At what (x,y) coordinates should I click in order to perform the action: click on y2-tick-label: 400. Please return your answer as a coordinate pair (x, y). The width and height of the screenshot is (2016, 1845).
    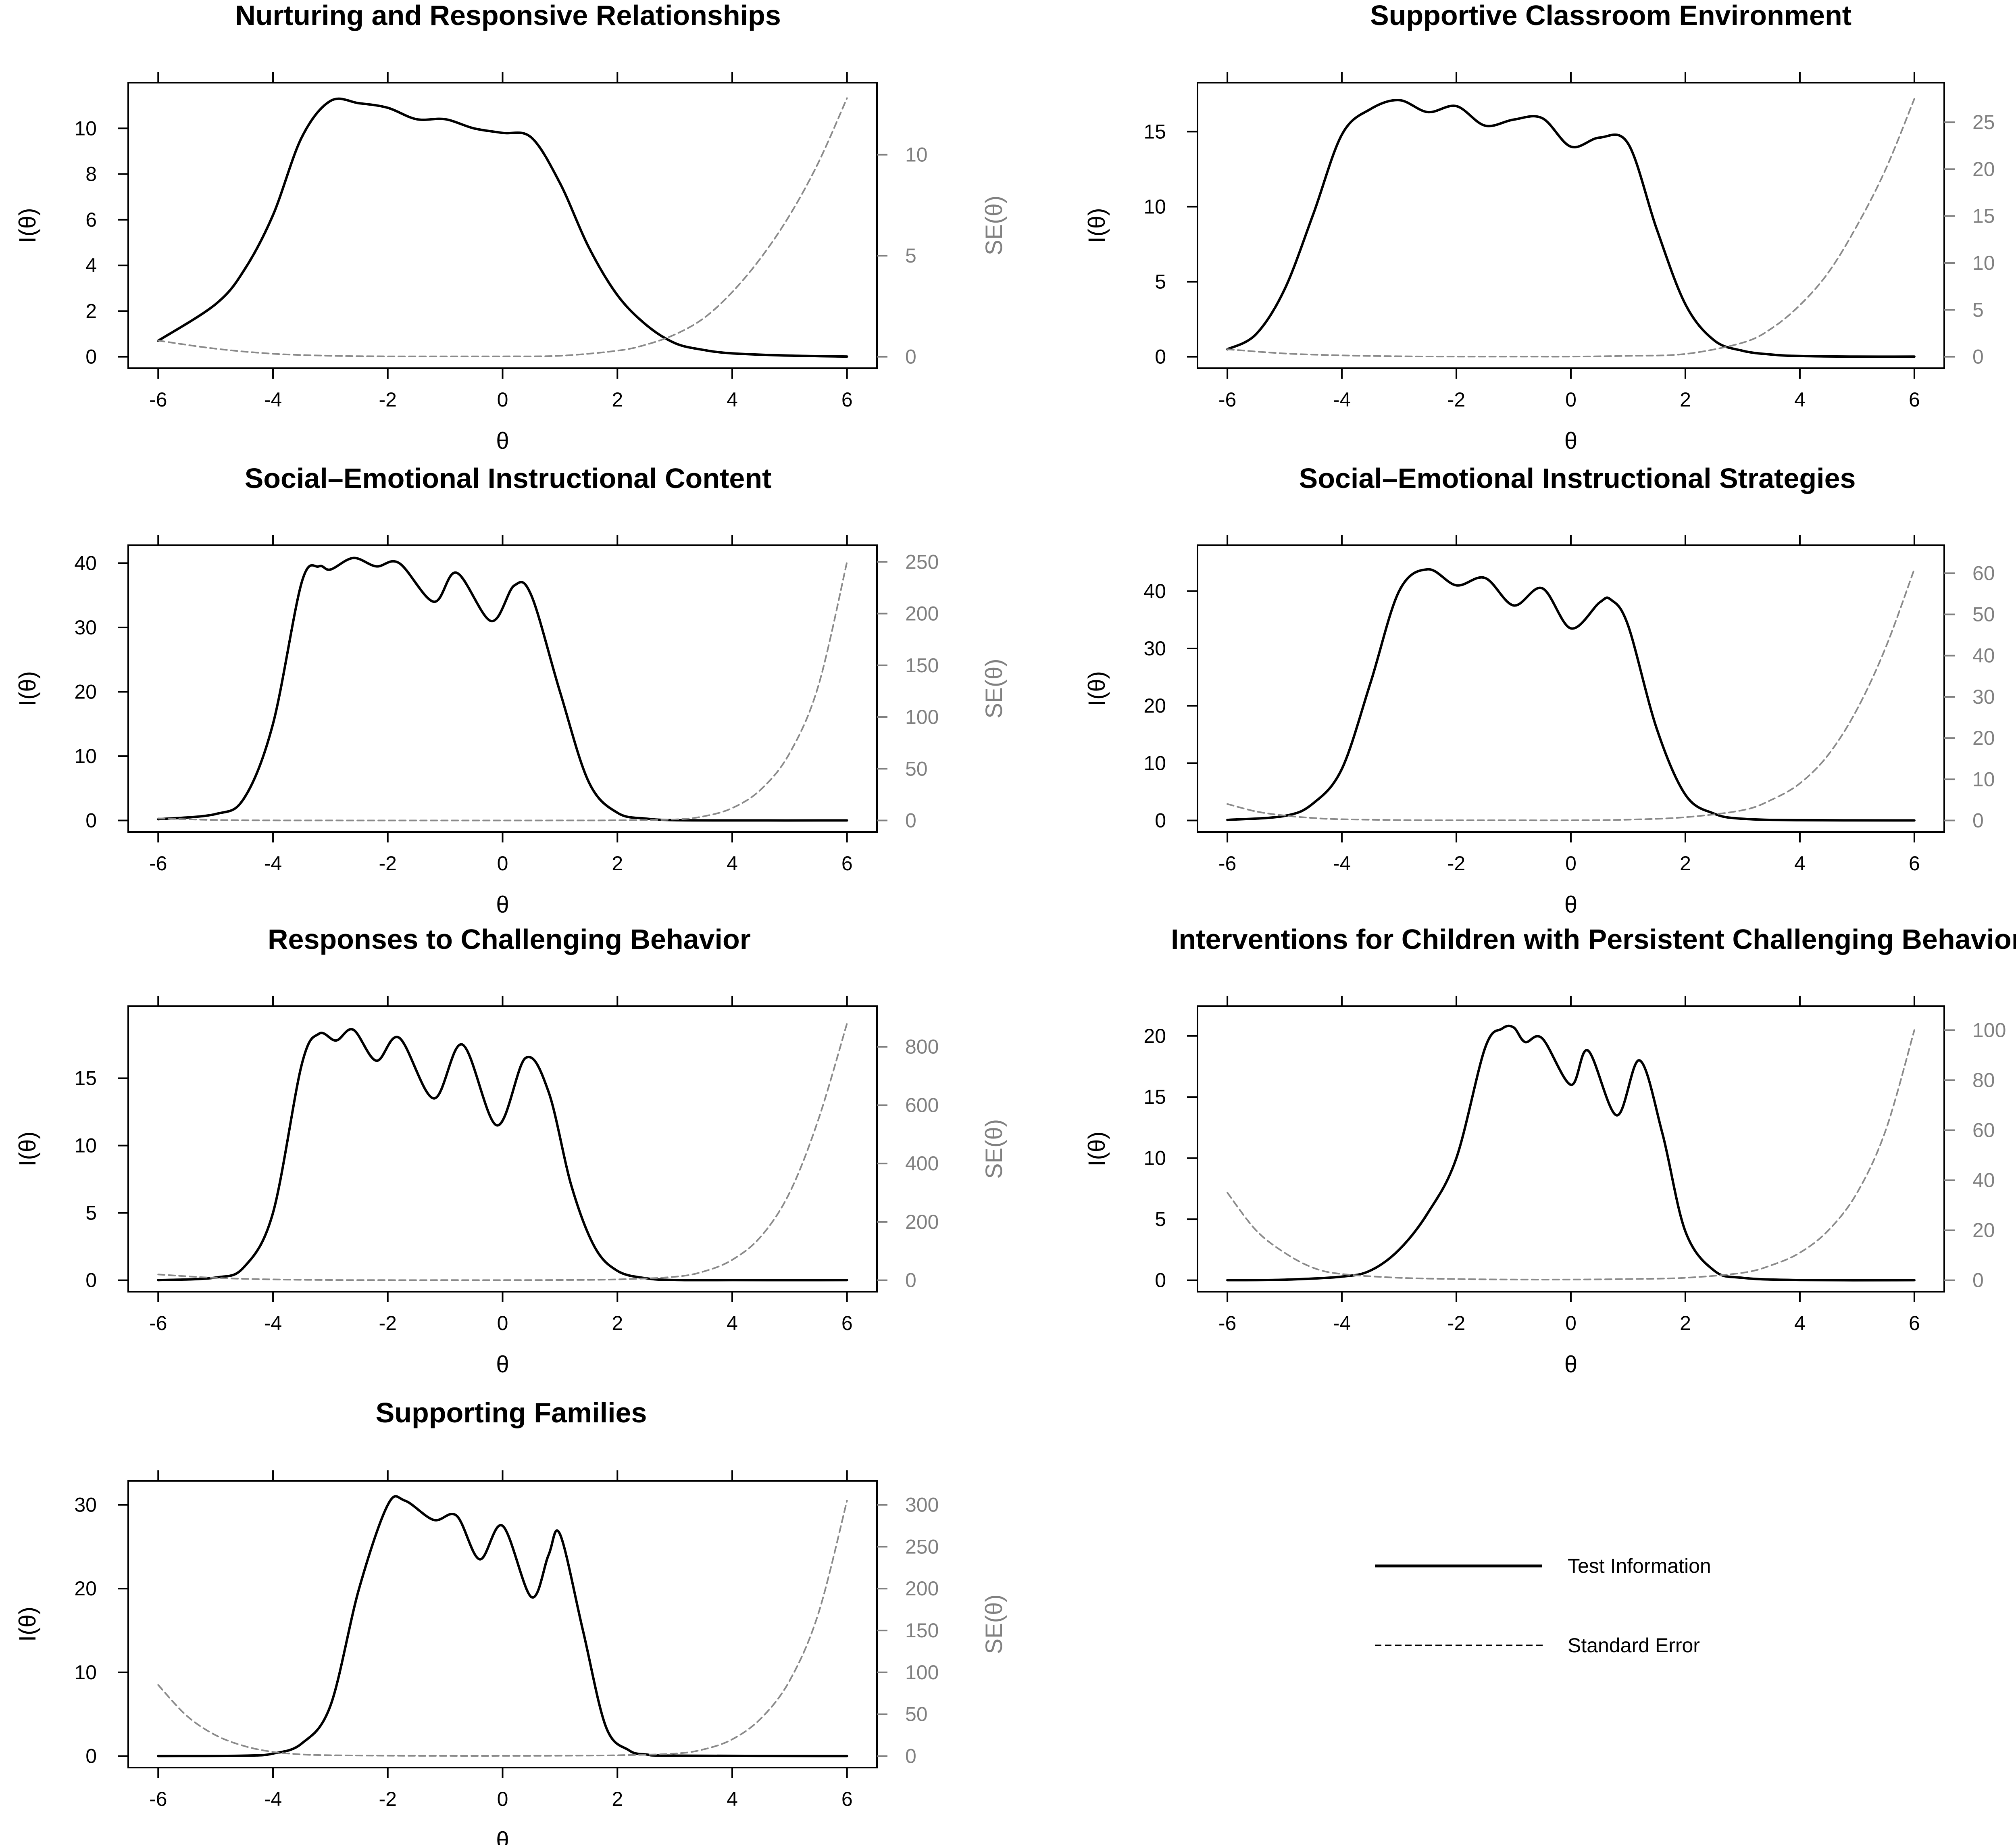
    Looking at the image, I should click on (922, 1163).